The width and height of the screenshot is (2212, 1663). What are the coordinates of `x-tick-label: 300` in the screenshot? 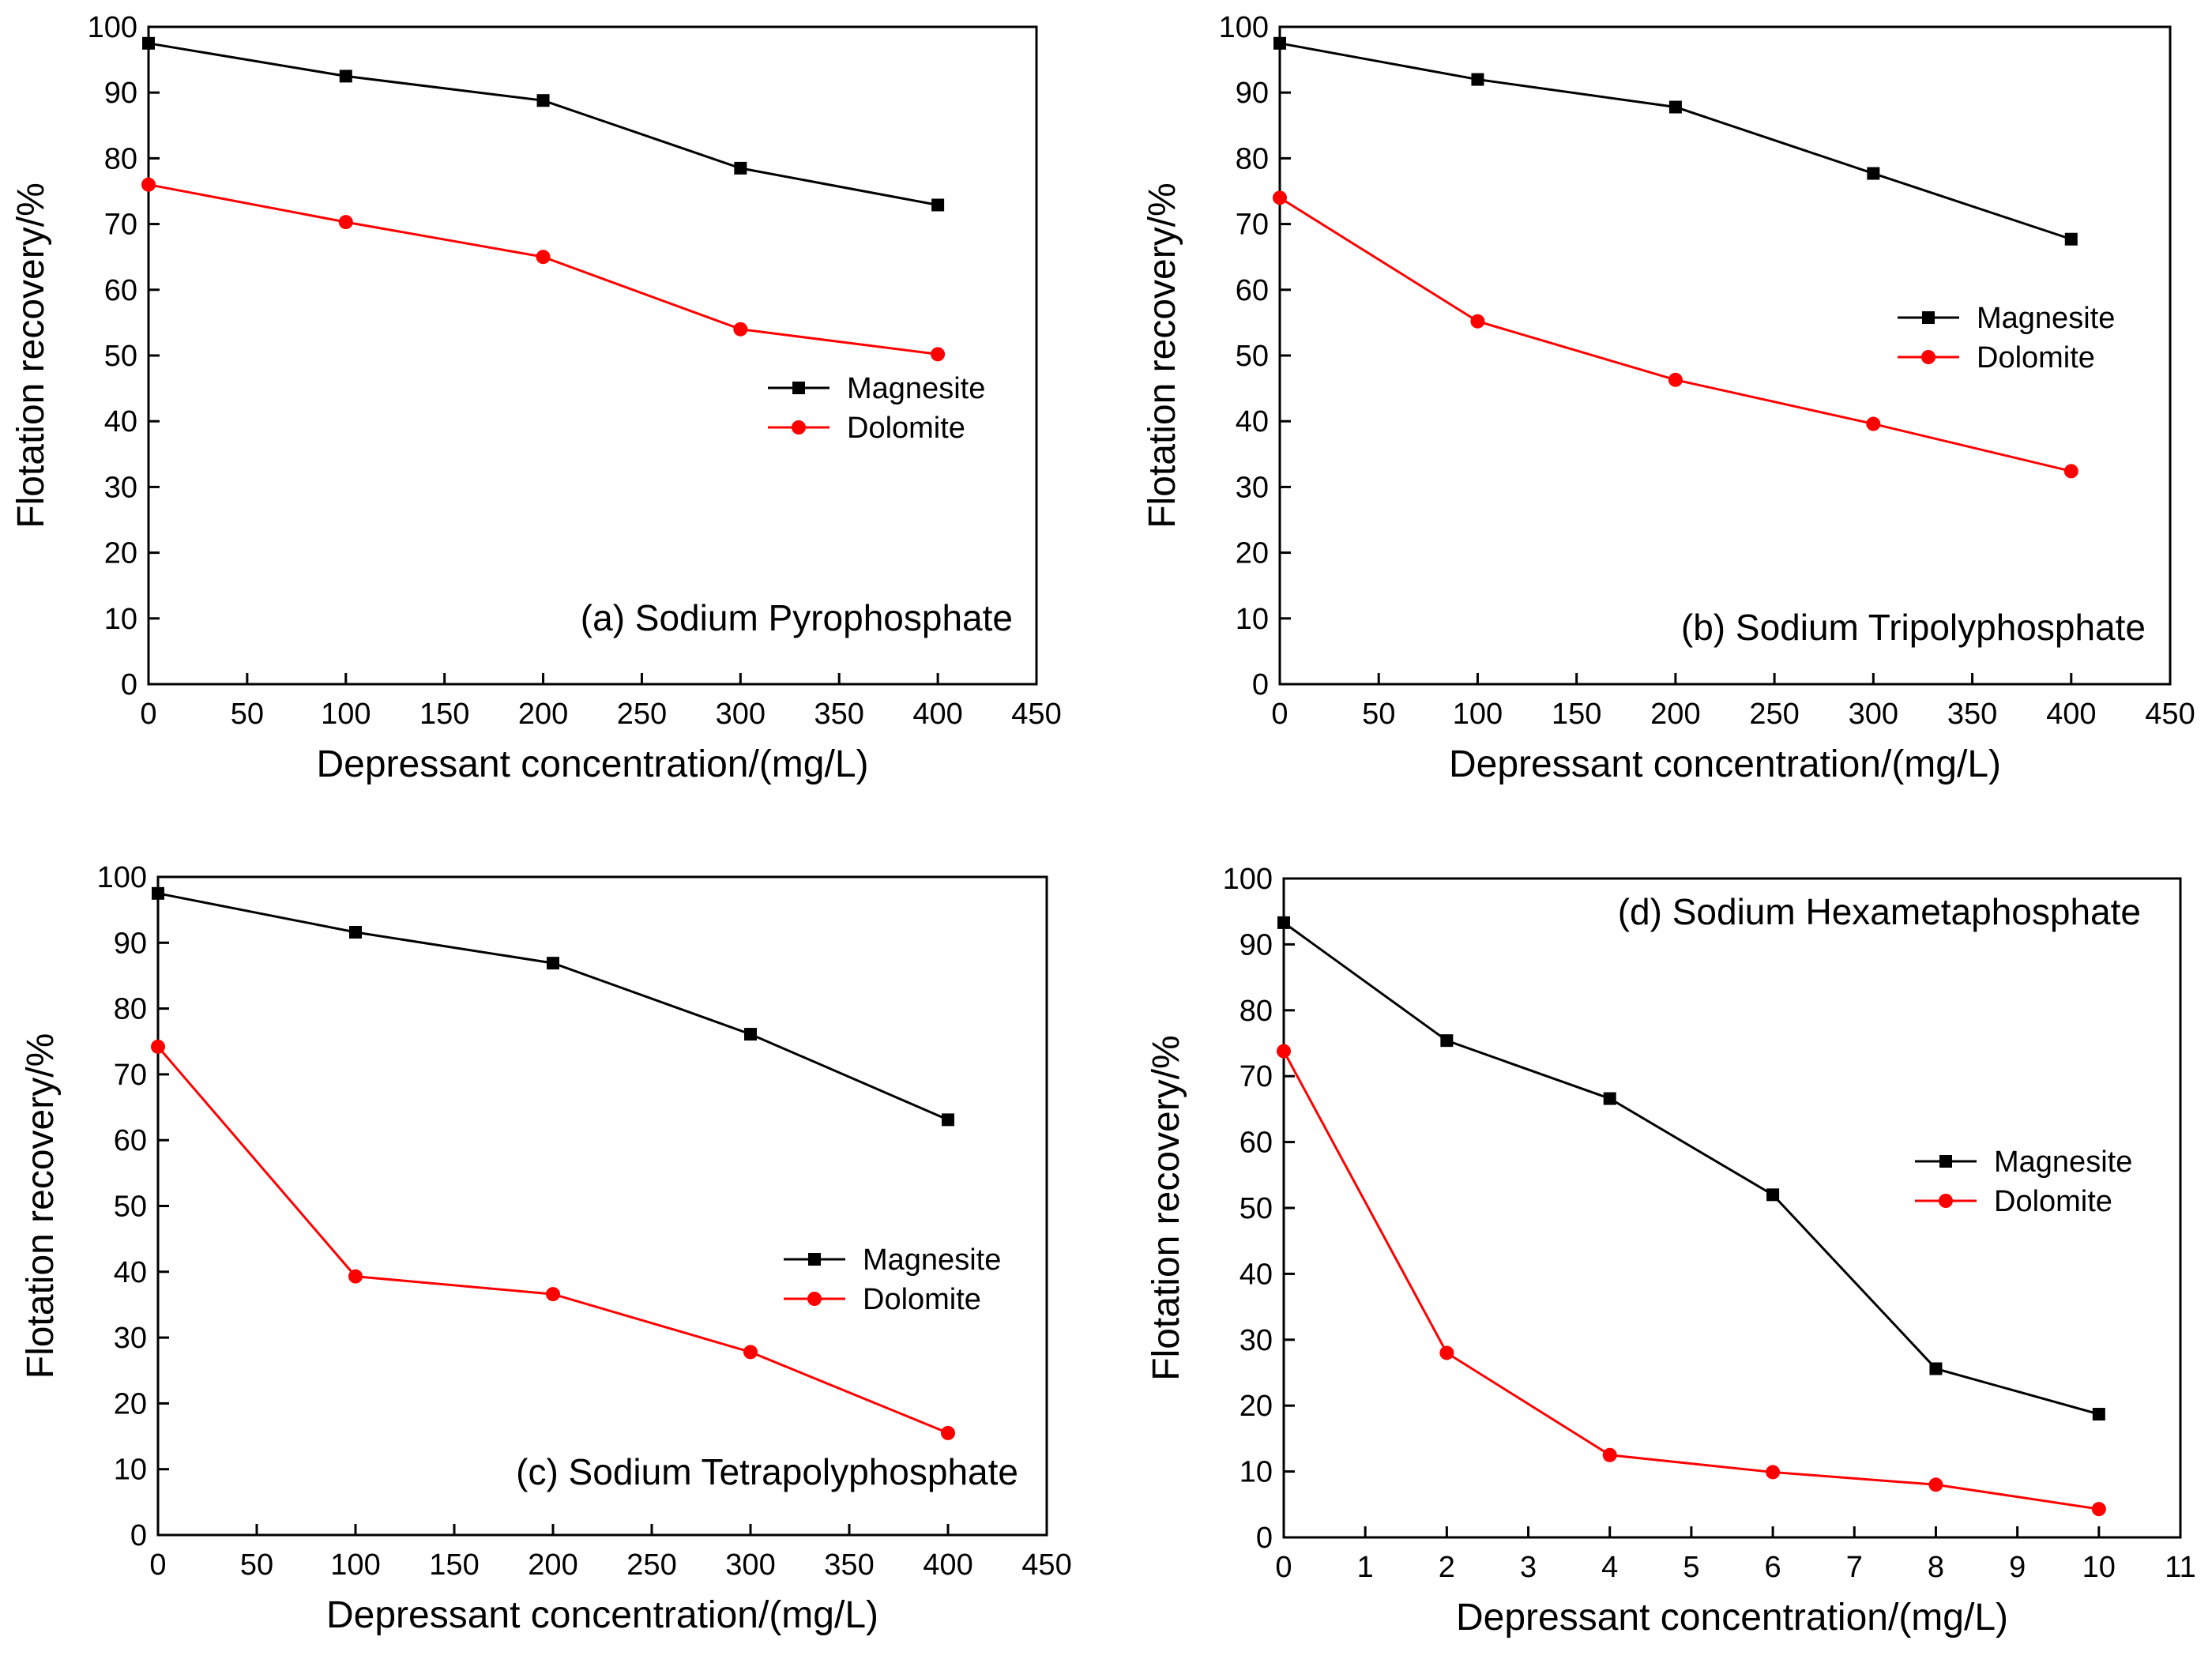 It's located at (1873, 714).